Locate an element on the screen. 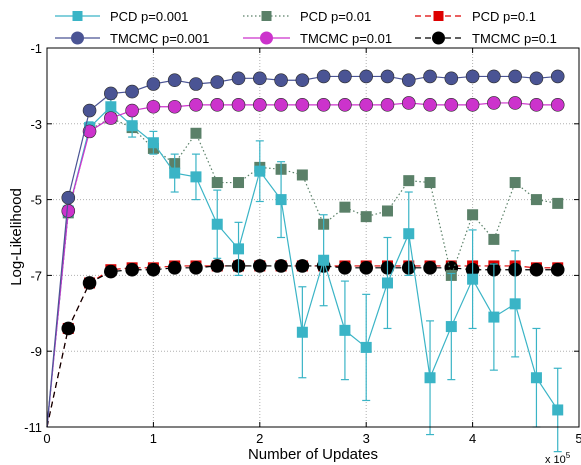 The width and height of the screenshot is (581, 465). legend-entry: PCD p=0.1 is located at coordinates (475, 16).